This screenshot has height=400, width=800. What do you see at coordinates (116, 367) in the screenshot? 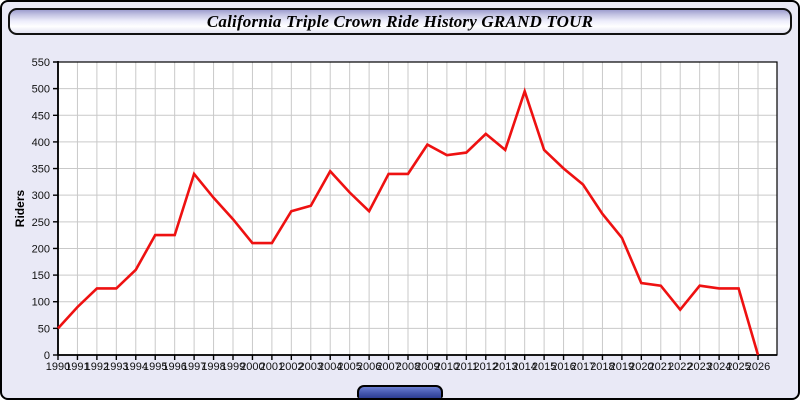
I see `x-tick-label: 1993` at bounding box center [116, 367].